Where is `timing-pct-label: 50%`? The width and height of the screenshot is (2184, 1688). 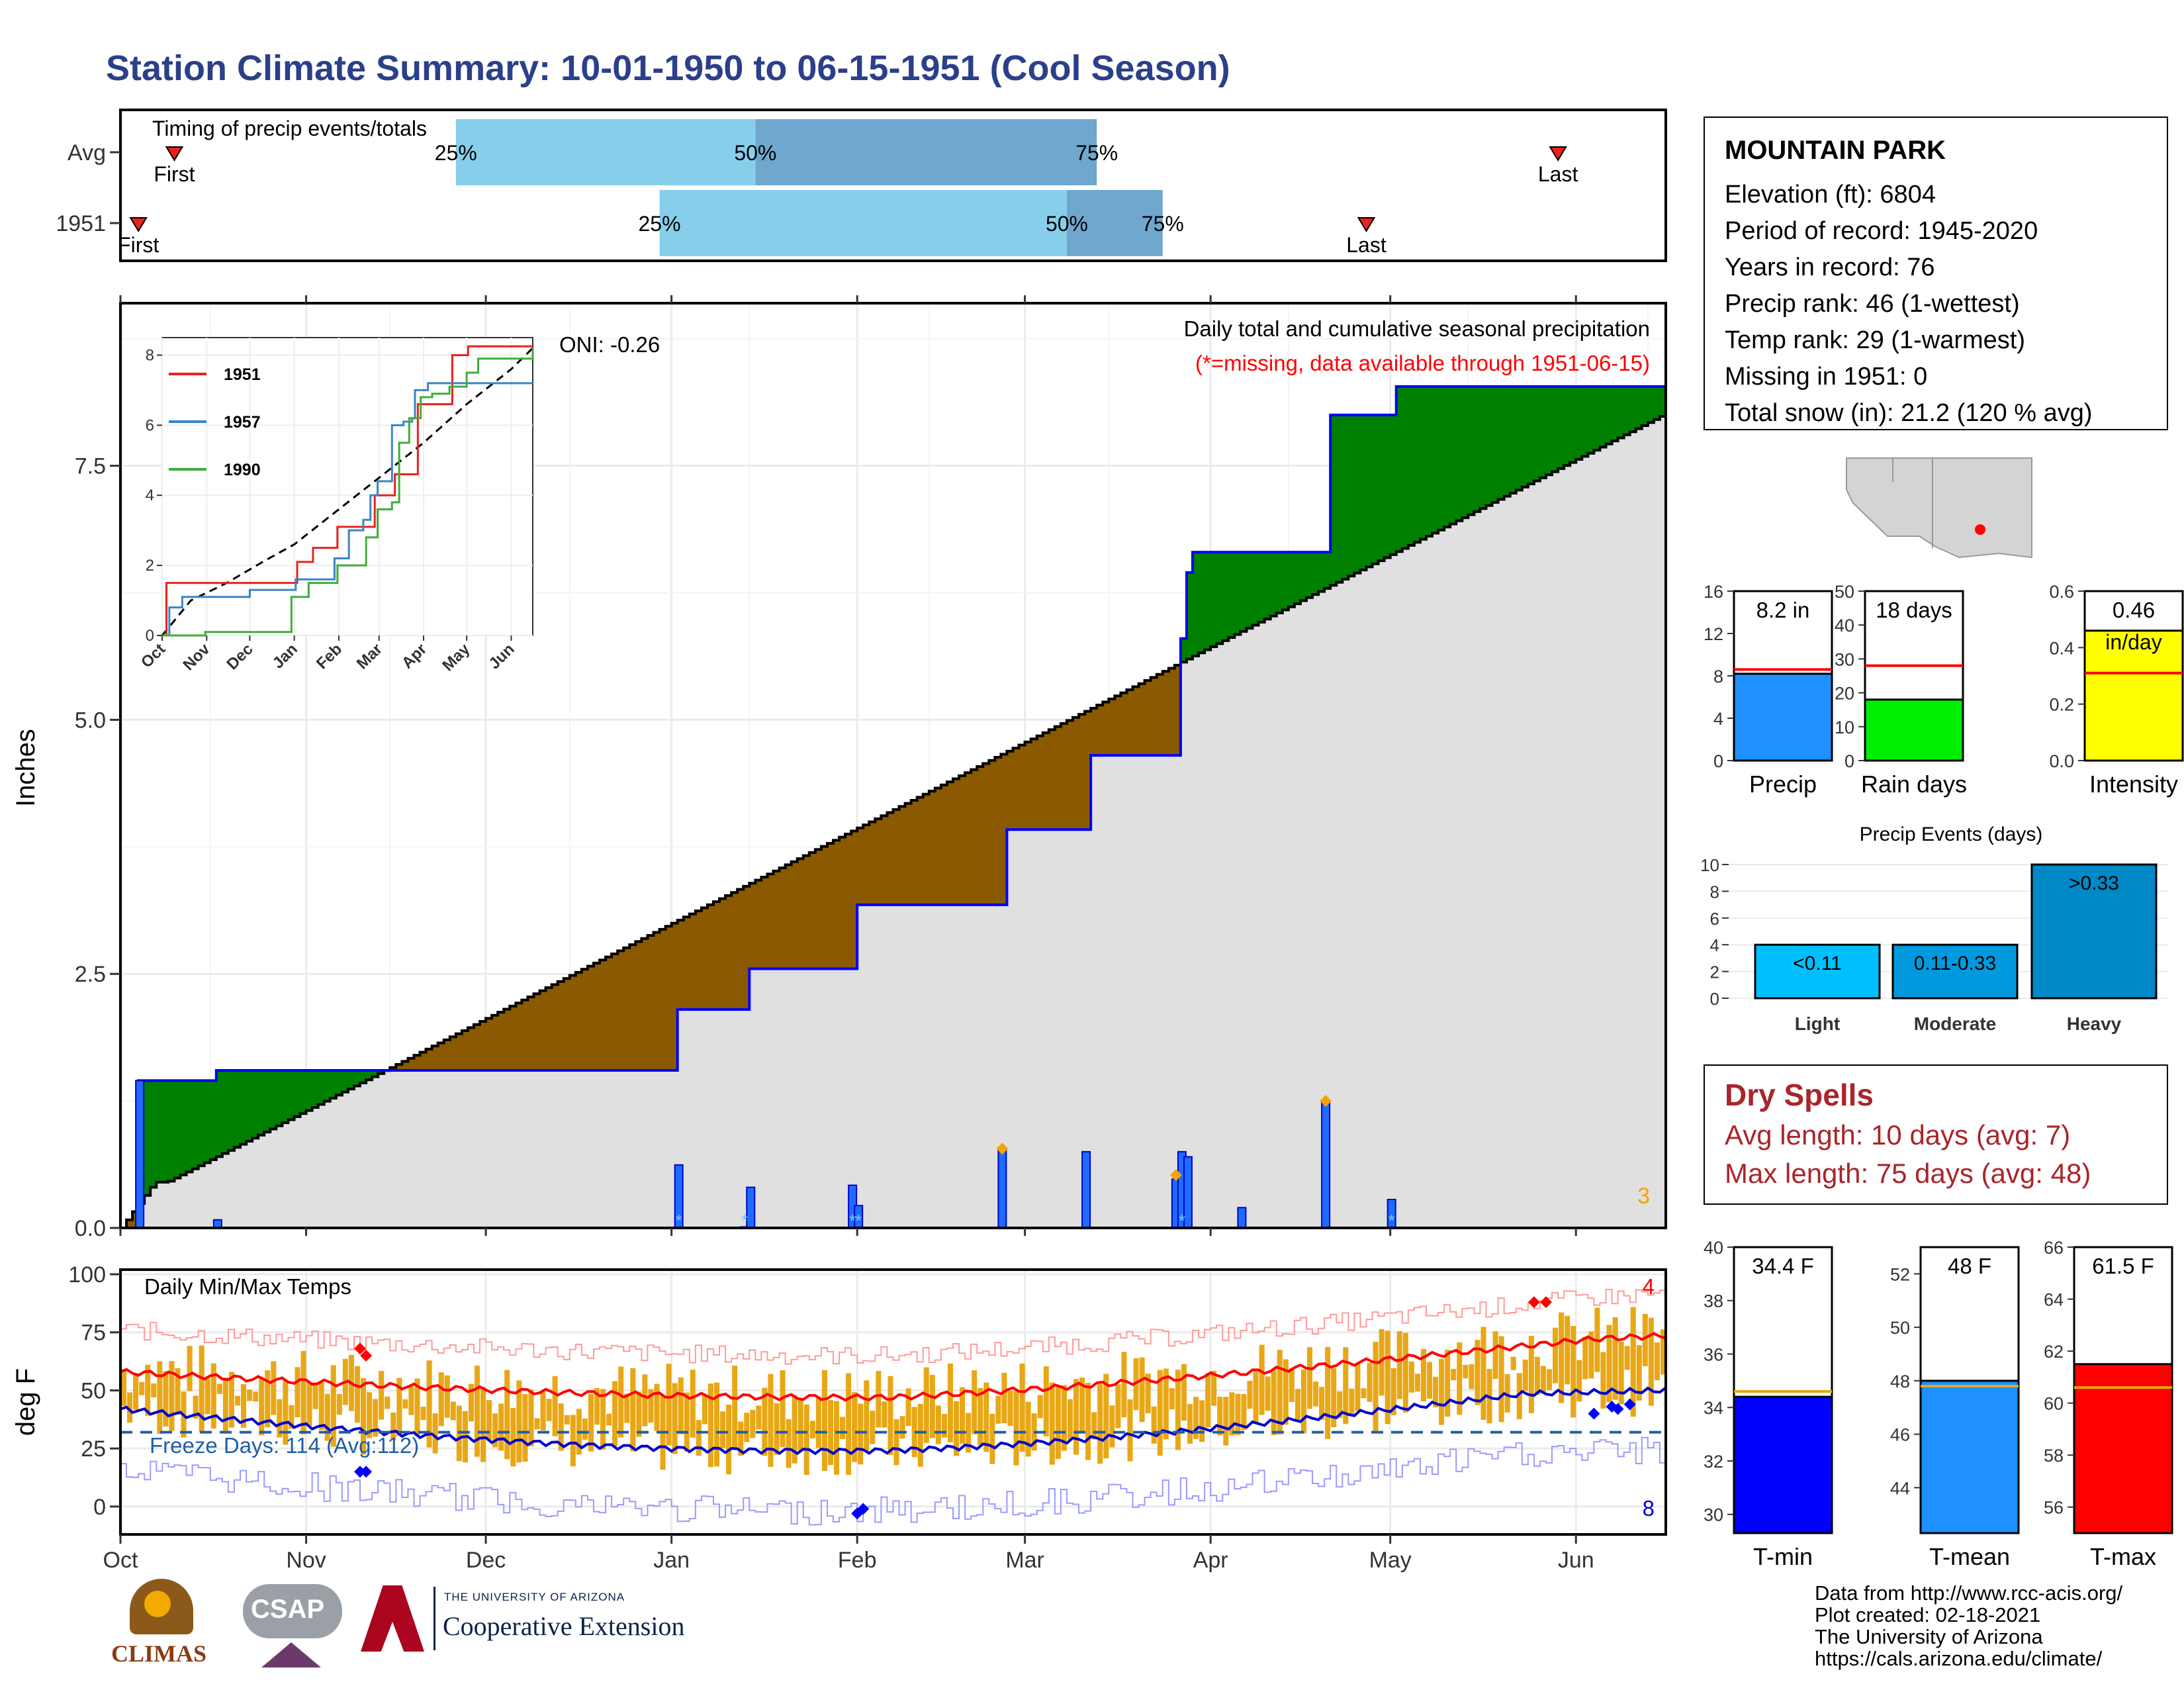
timing-pct-label: 50% is located at coordinates (1067, 224).